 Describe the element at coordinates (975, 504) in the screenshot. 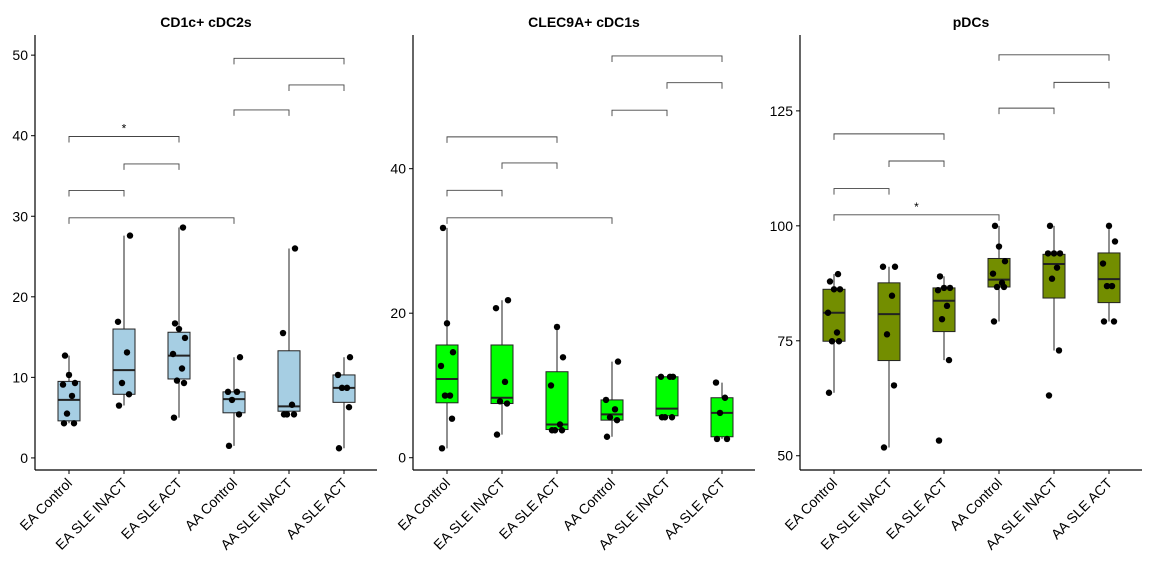

I see `x-tick-label: AA Control` at that location.